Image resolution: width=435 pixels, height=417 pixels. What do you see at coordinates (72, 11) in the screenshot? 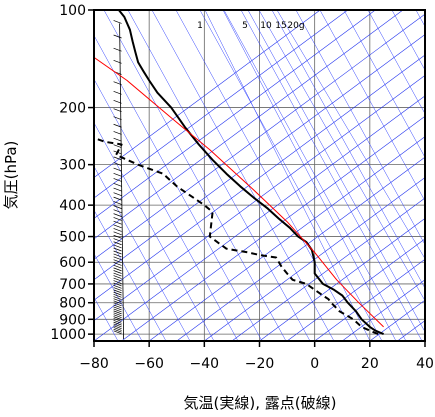
I see `y-tick-label: 100` at bounding box center [72, 11].